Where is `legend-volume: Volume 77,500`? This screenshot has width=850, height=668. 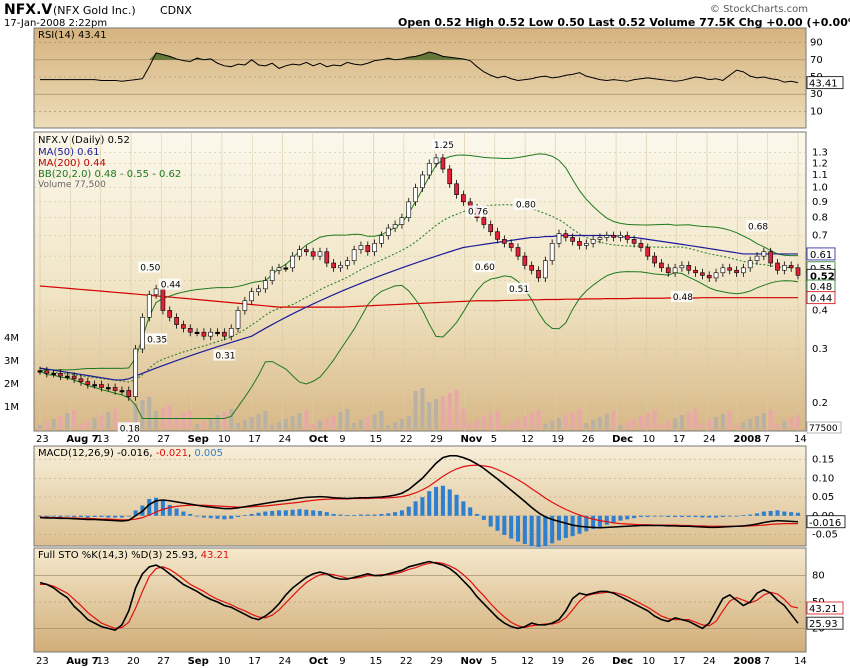
legend-volume: Volume 77,500 is located at coordinates (72, 185).